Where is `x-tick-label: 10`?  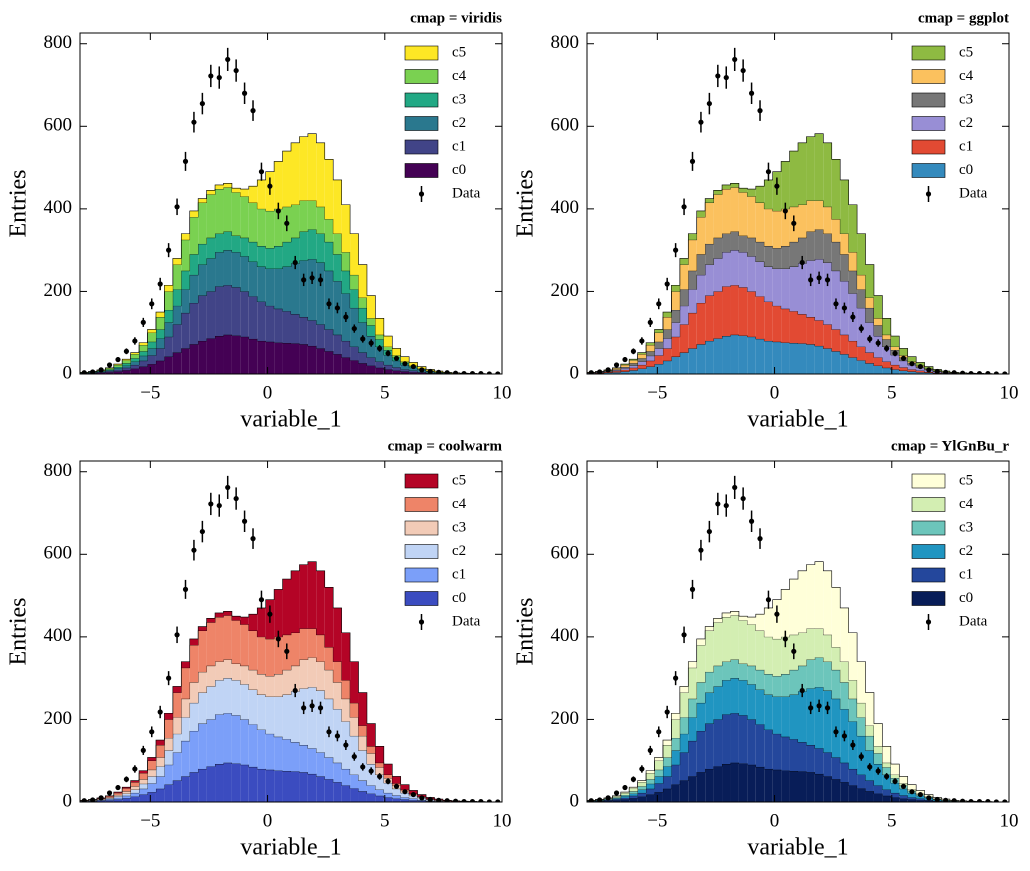 x-tick-label: 10 is located at coordinates (1009, 392).